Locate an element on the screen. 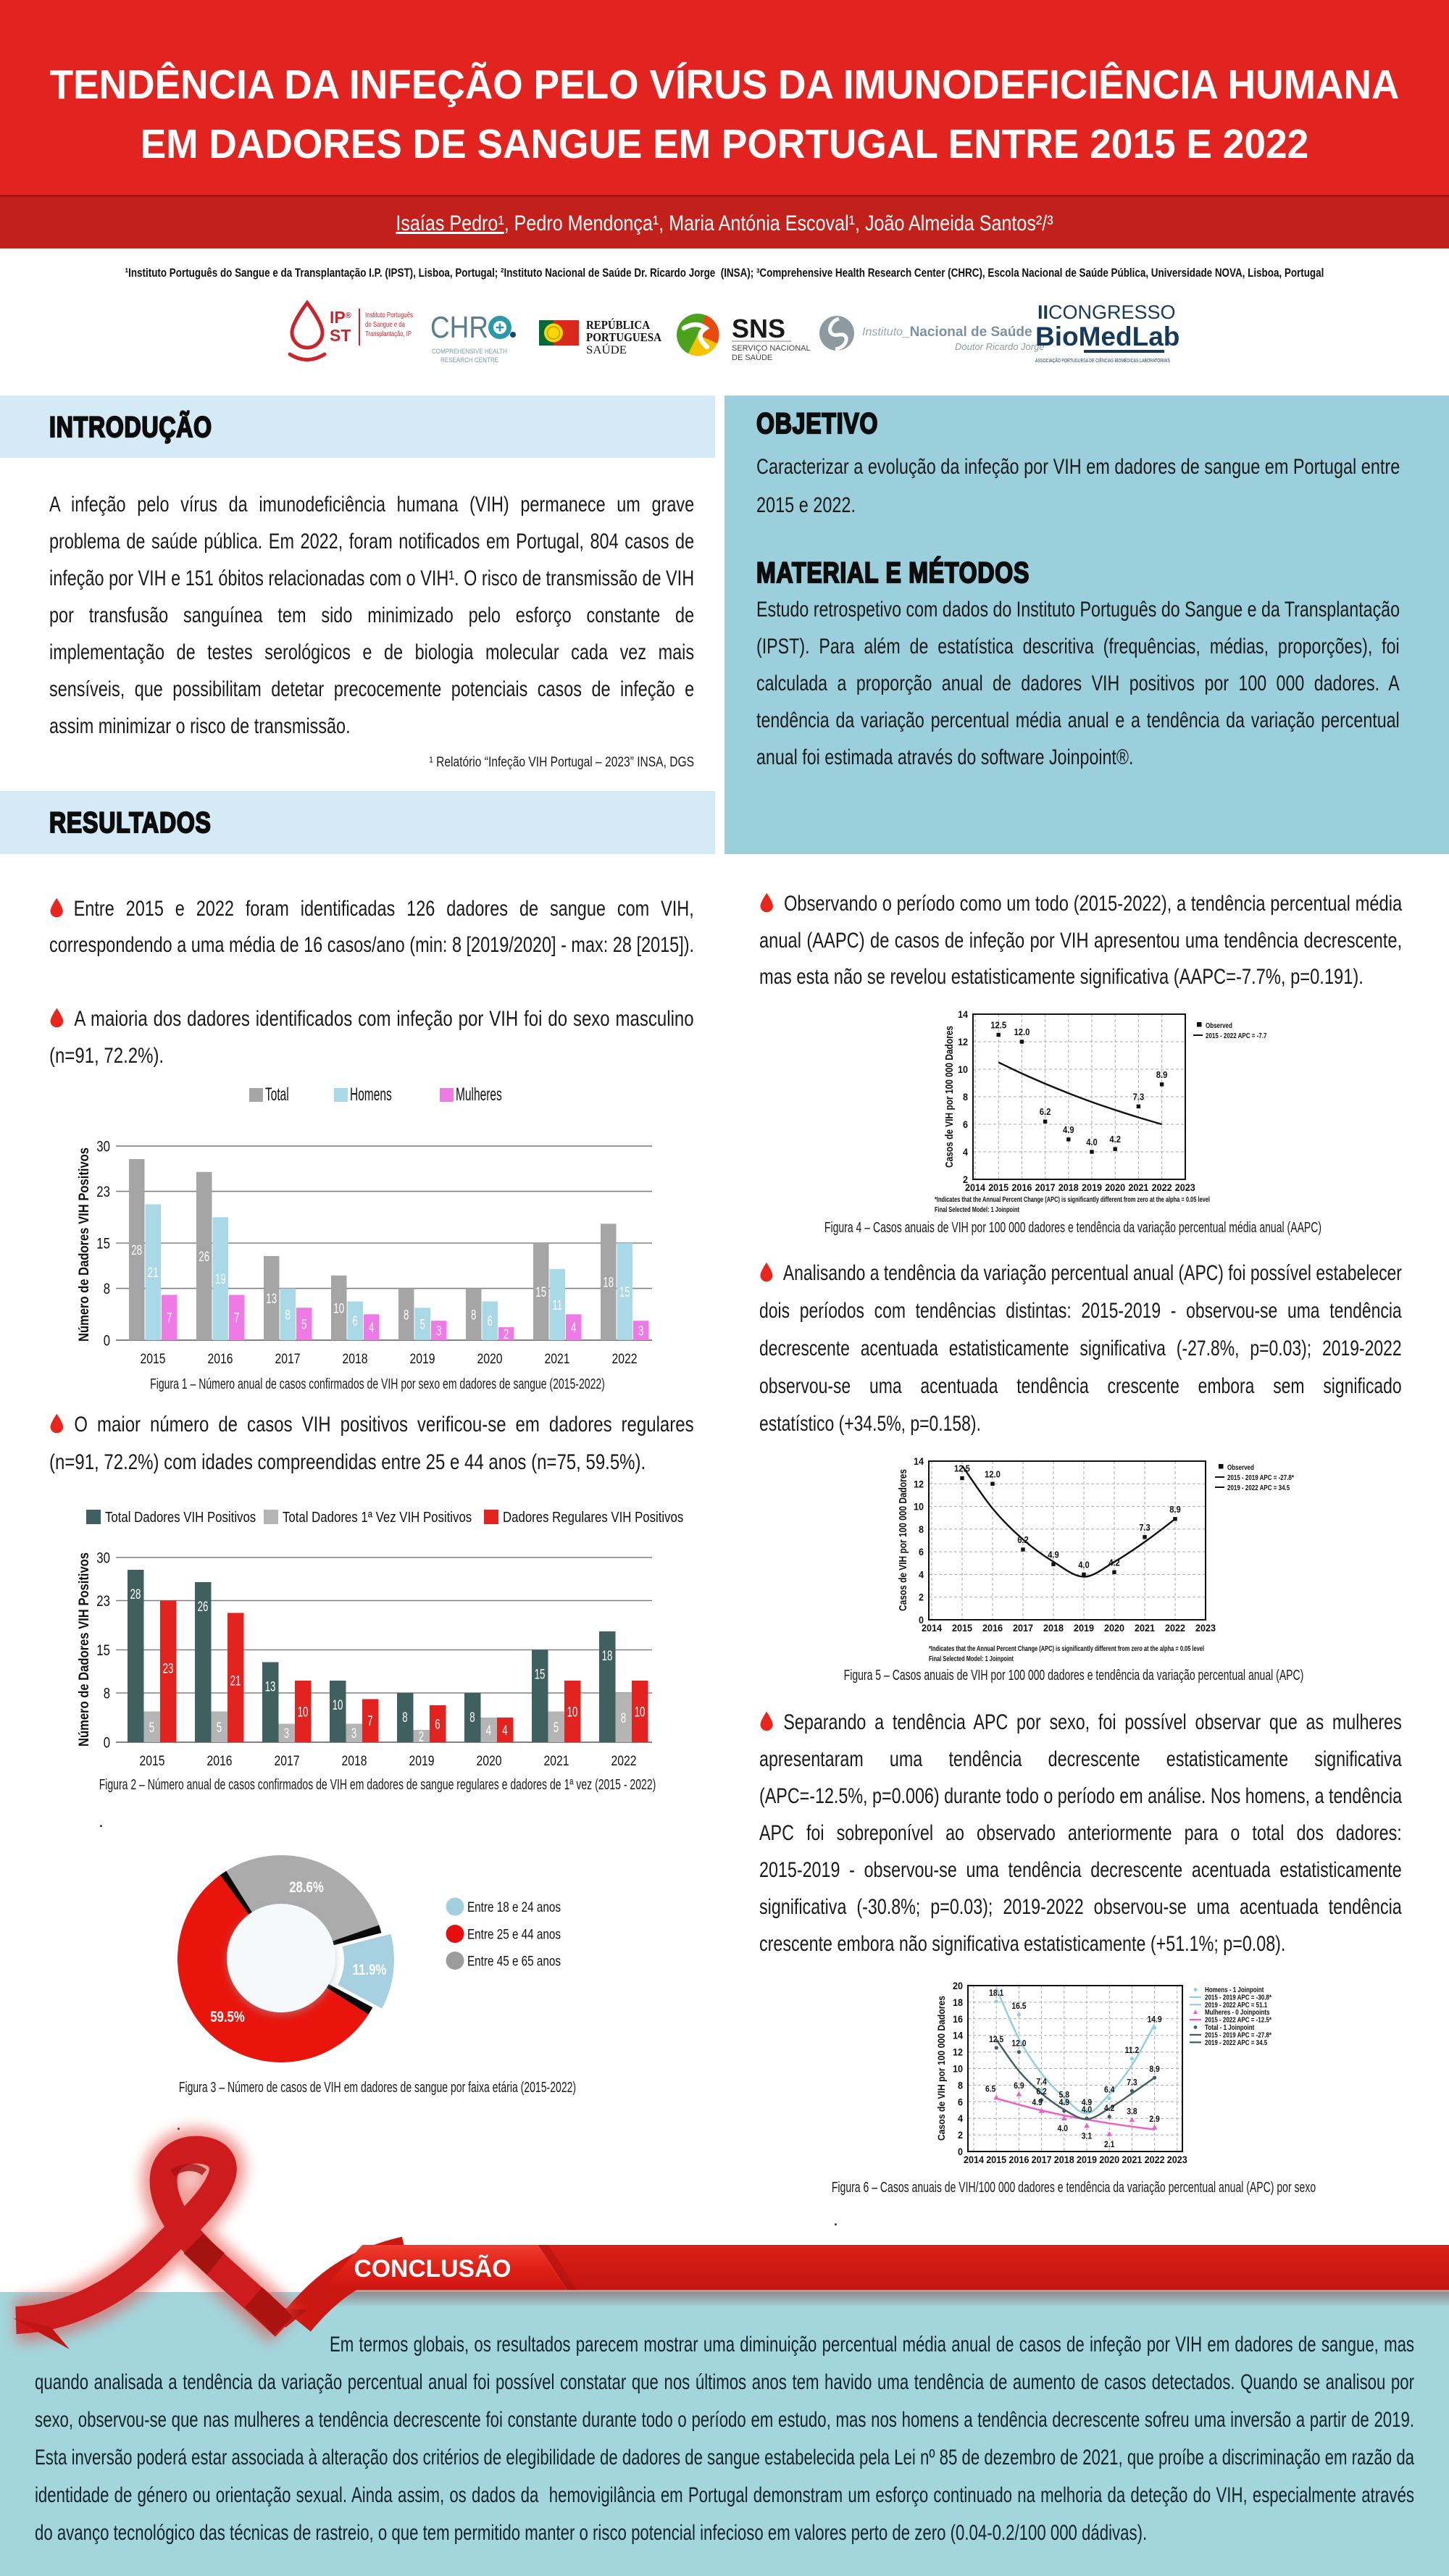 The image size is (1449, 2576). svg-text: Transplantação, IP is located at coordinates (388, 334).